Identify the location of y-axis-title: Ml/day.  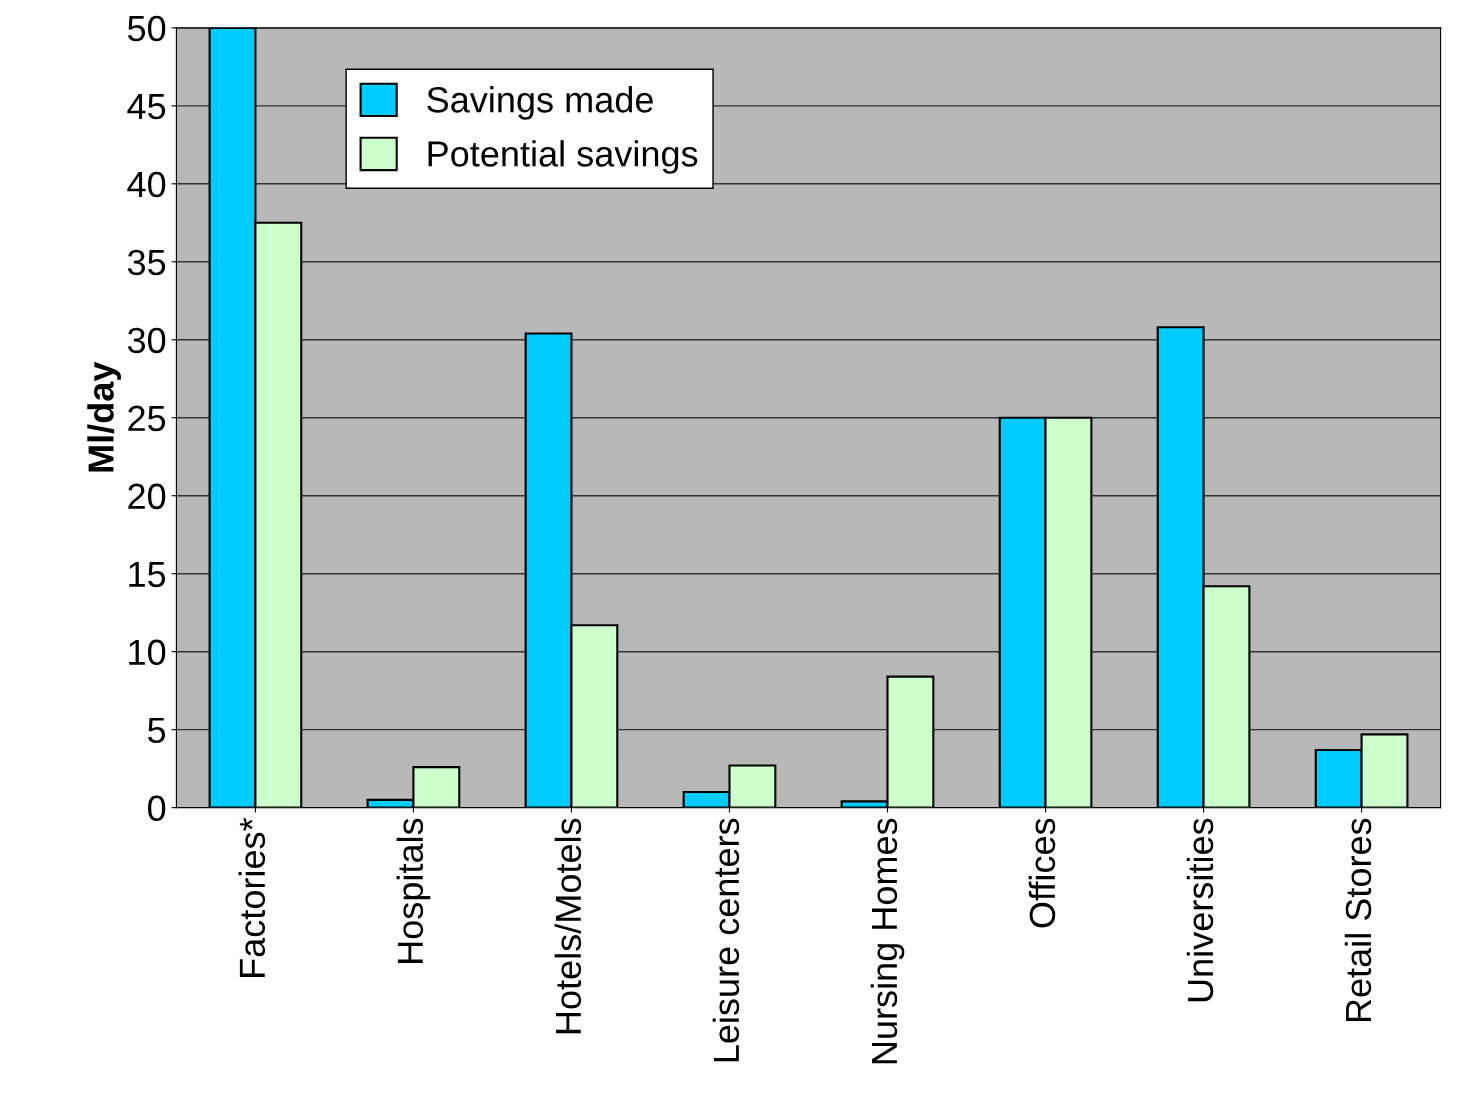
(104, 416).